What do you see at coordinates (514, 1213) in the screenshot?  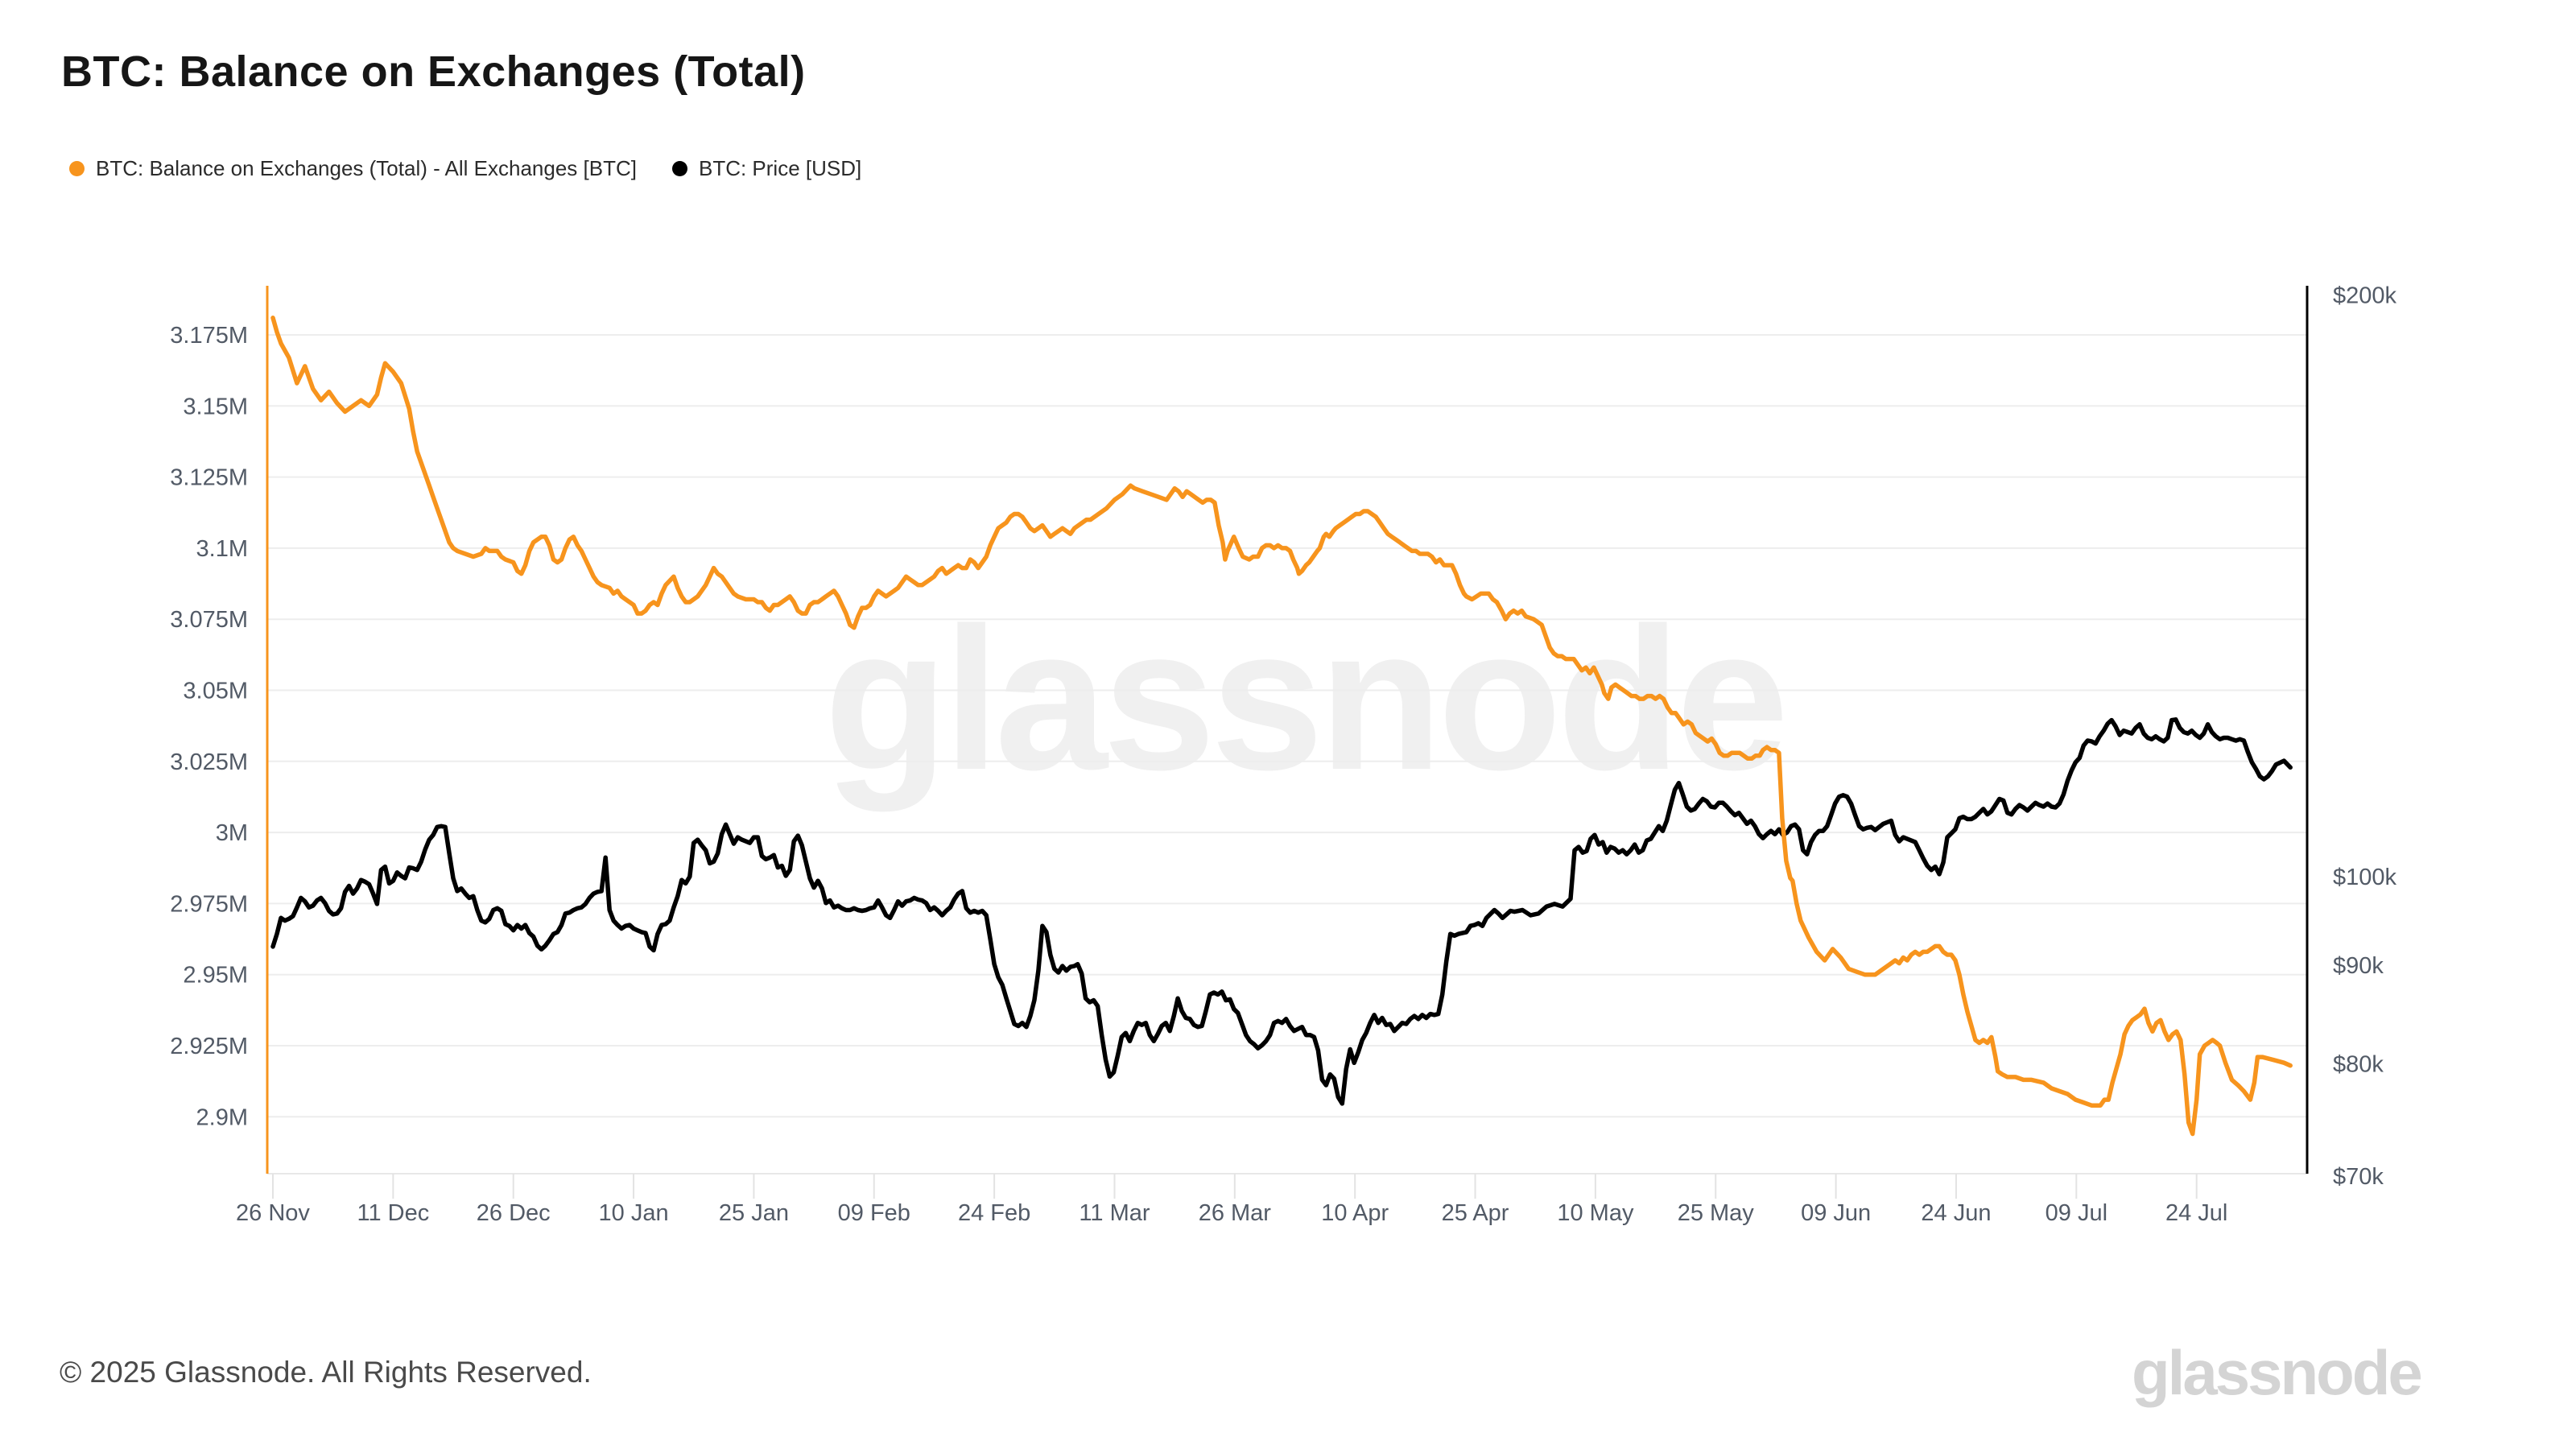 I see `x-axis-label: 26 Dec` at bounding box center [514, 1213].